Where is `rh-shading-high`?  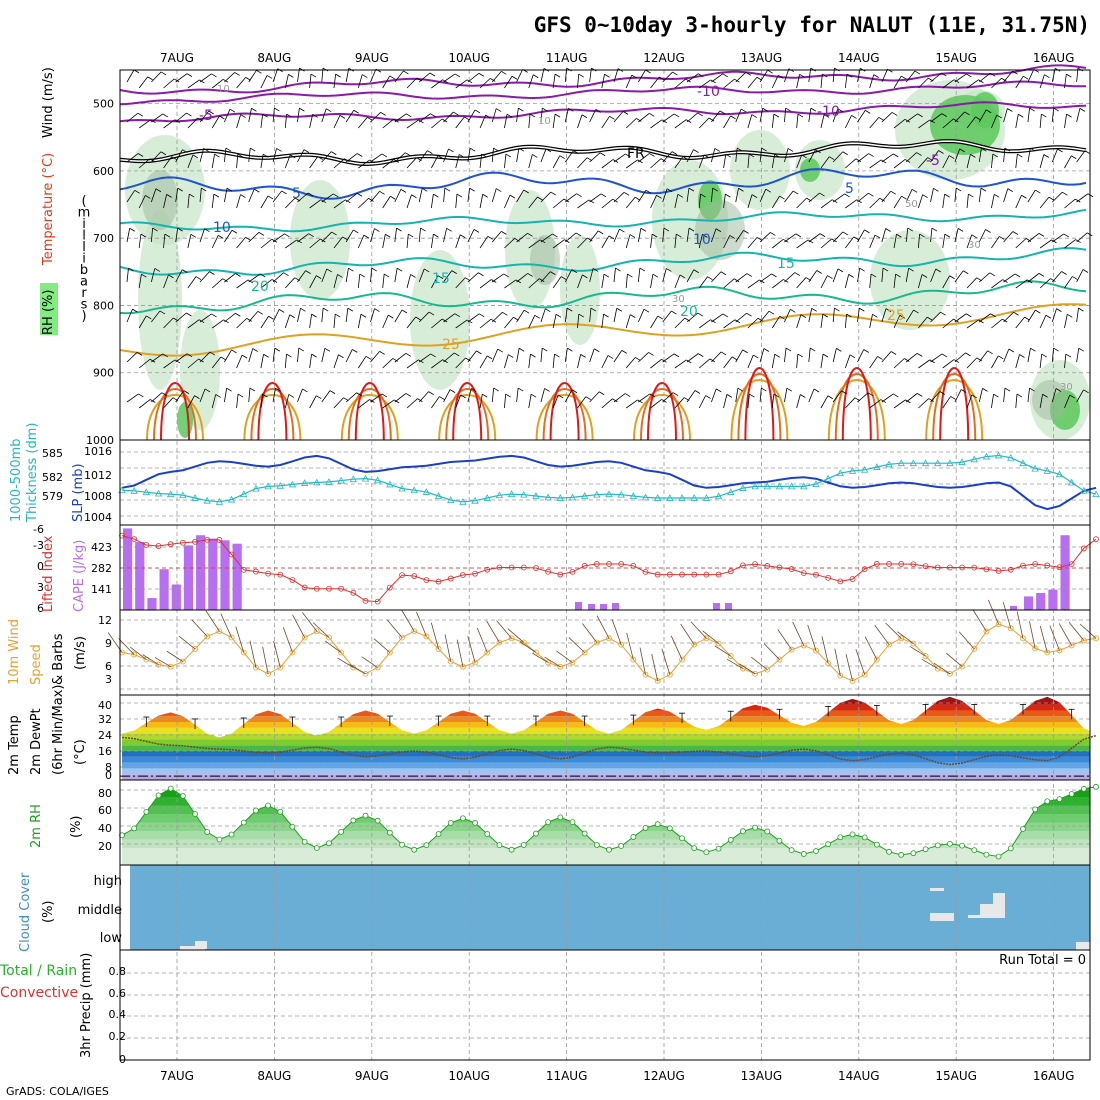
rh-shading-high is located at coordinates (985, 110).